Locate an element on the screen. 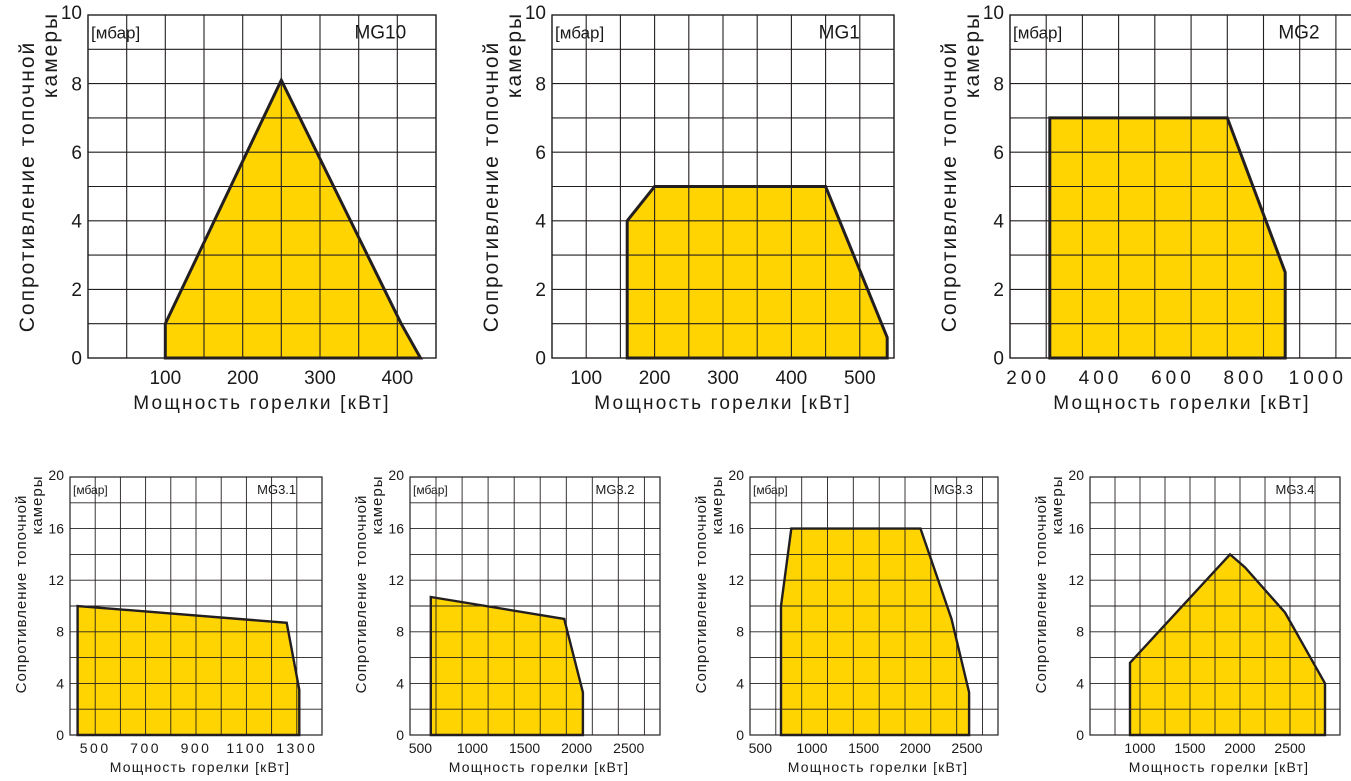 This screenshot has width=1351, height=781. y-tick-label: 10 is located at coordinates (993, 13).